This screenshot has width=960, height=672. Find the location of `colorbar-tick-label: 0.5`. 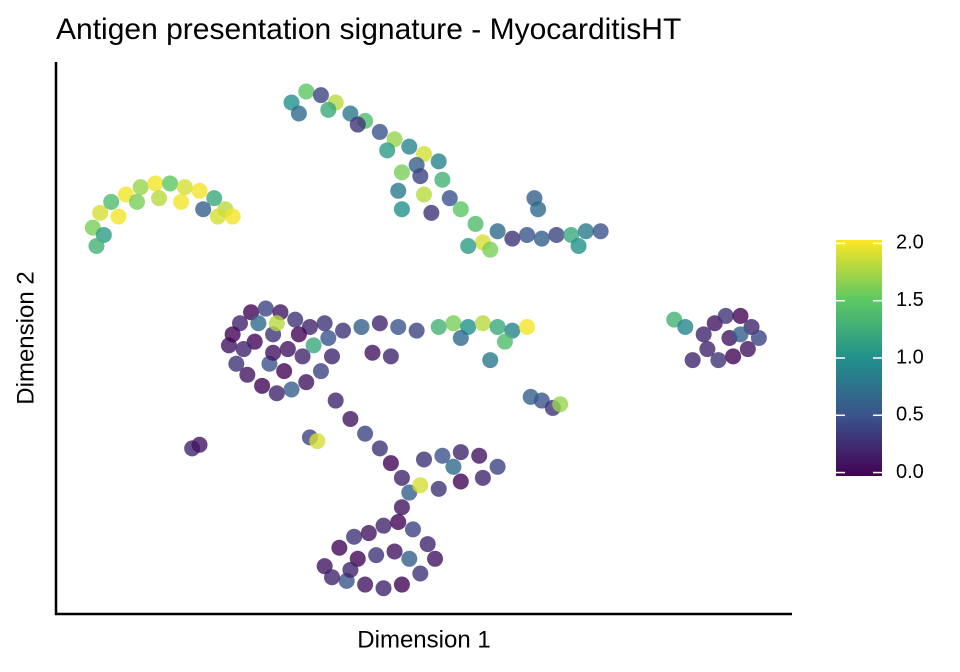

colorbar-tick-label: 0.5 is located at coordinates (910, 415).